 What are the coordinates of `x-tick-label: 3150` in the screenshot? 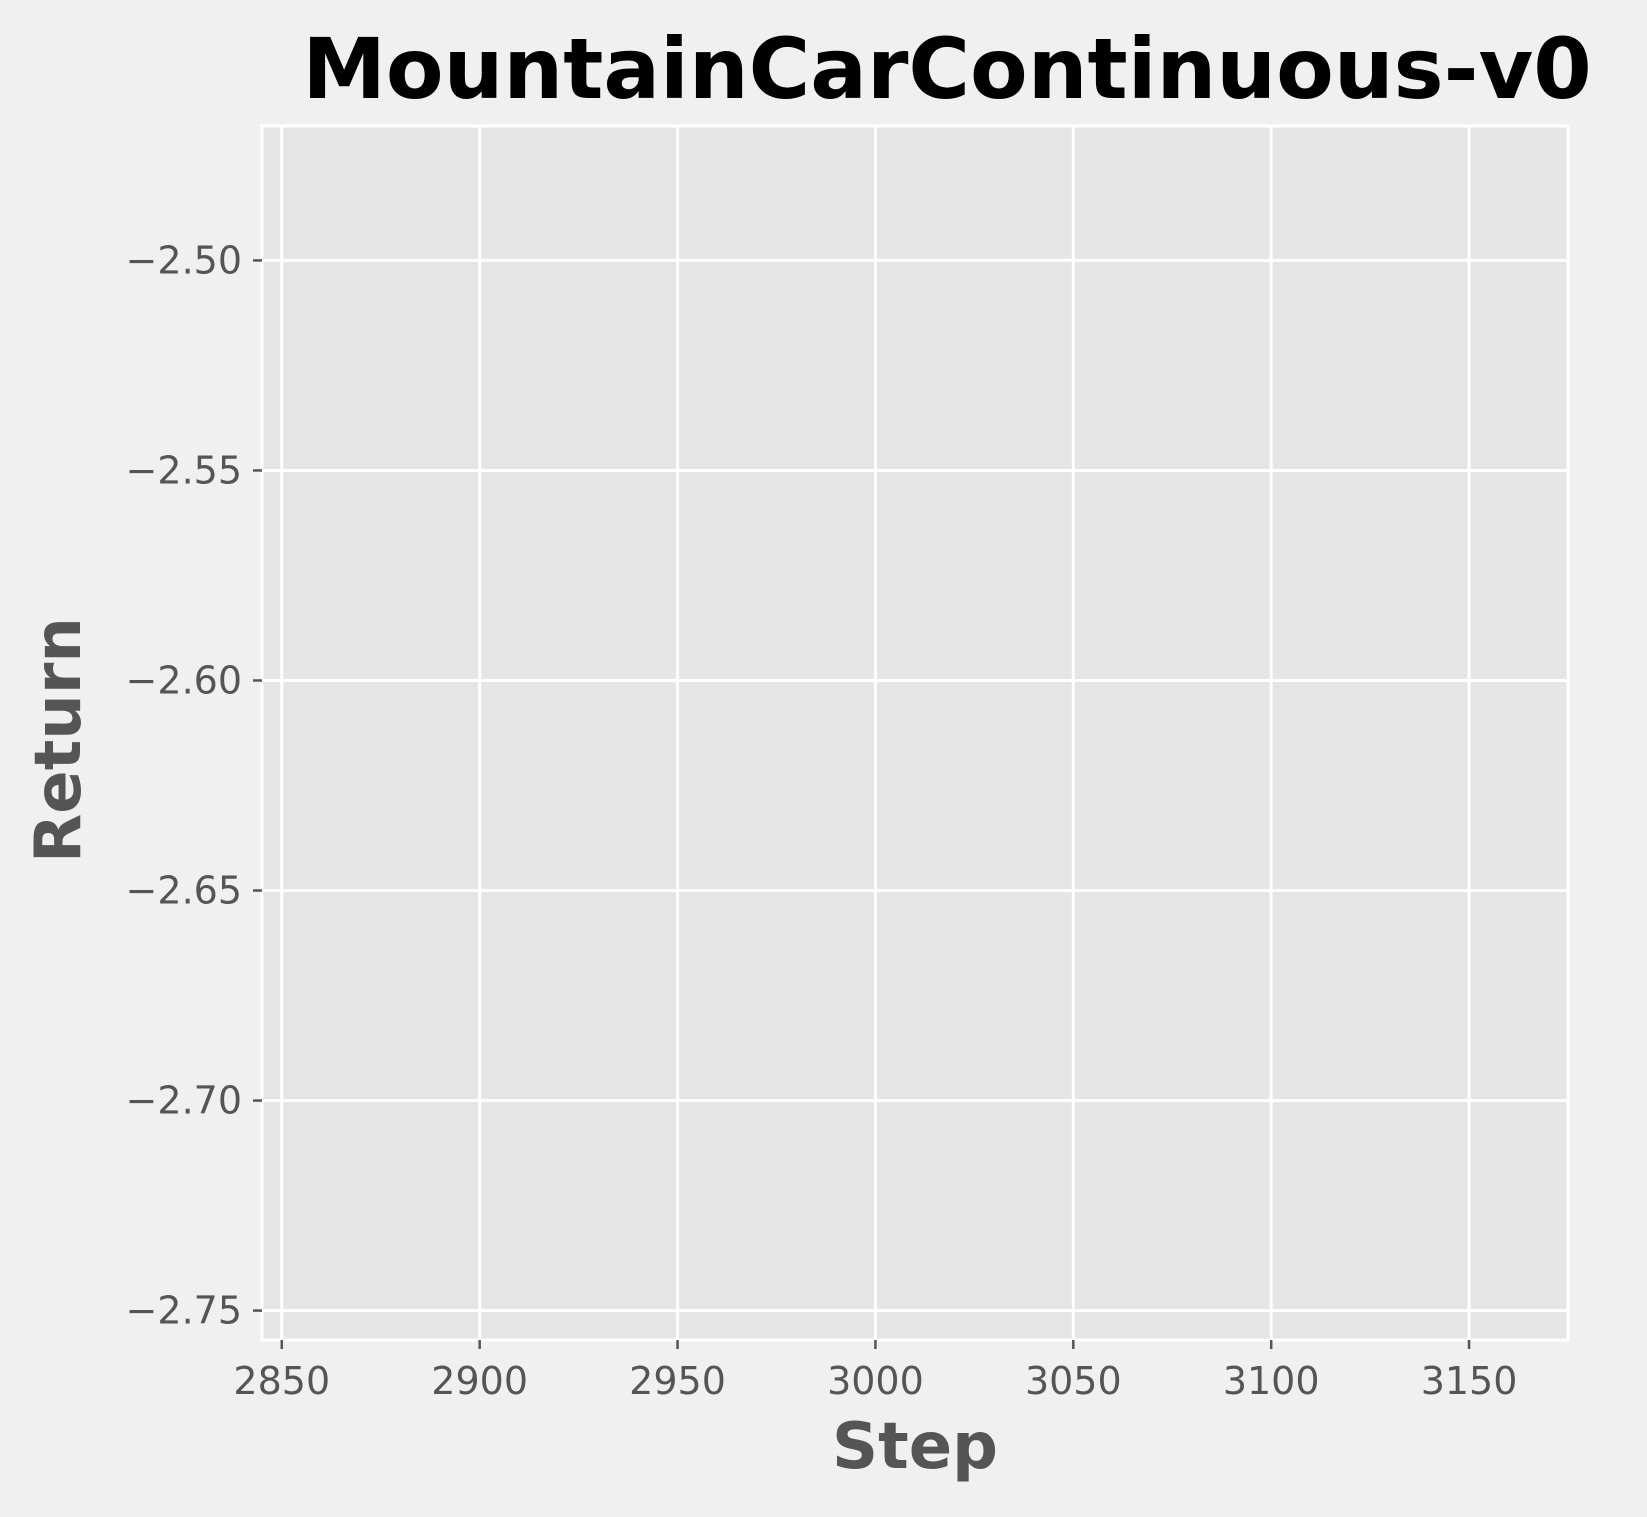 It's located at (1469, 1381).